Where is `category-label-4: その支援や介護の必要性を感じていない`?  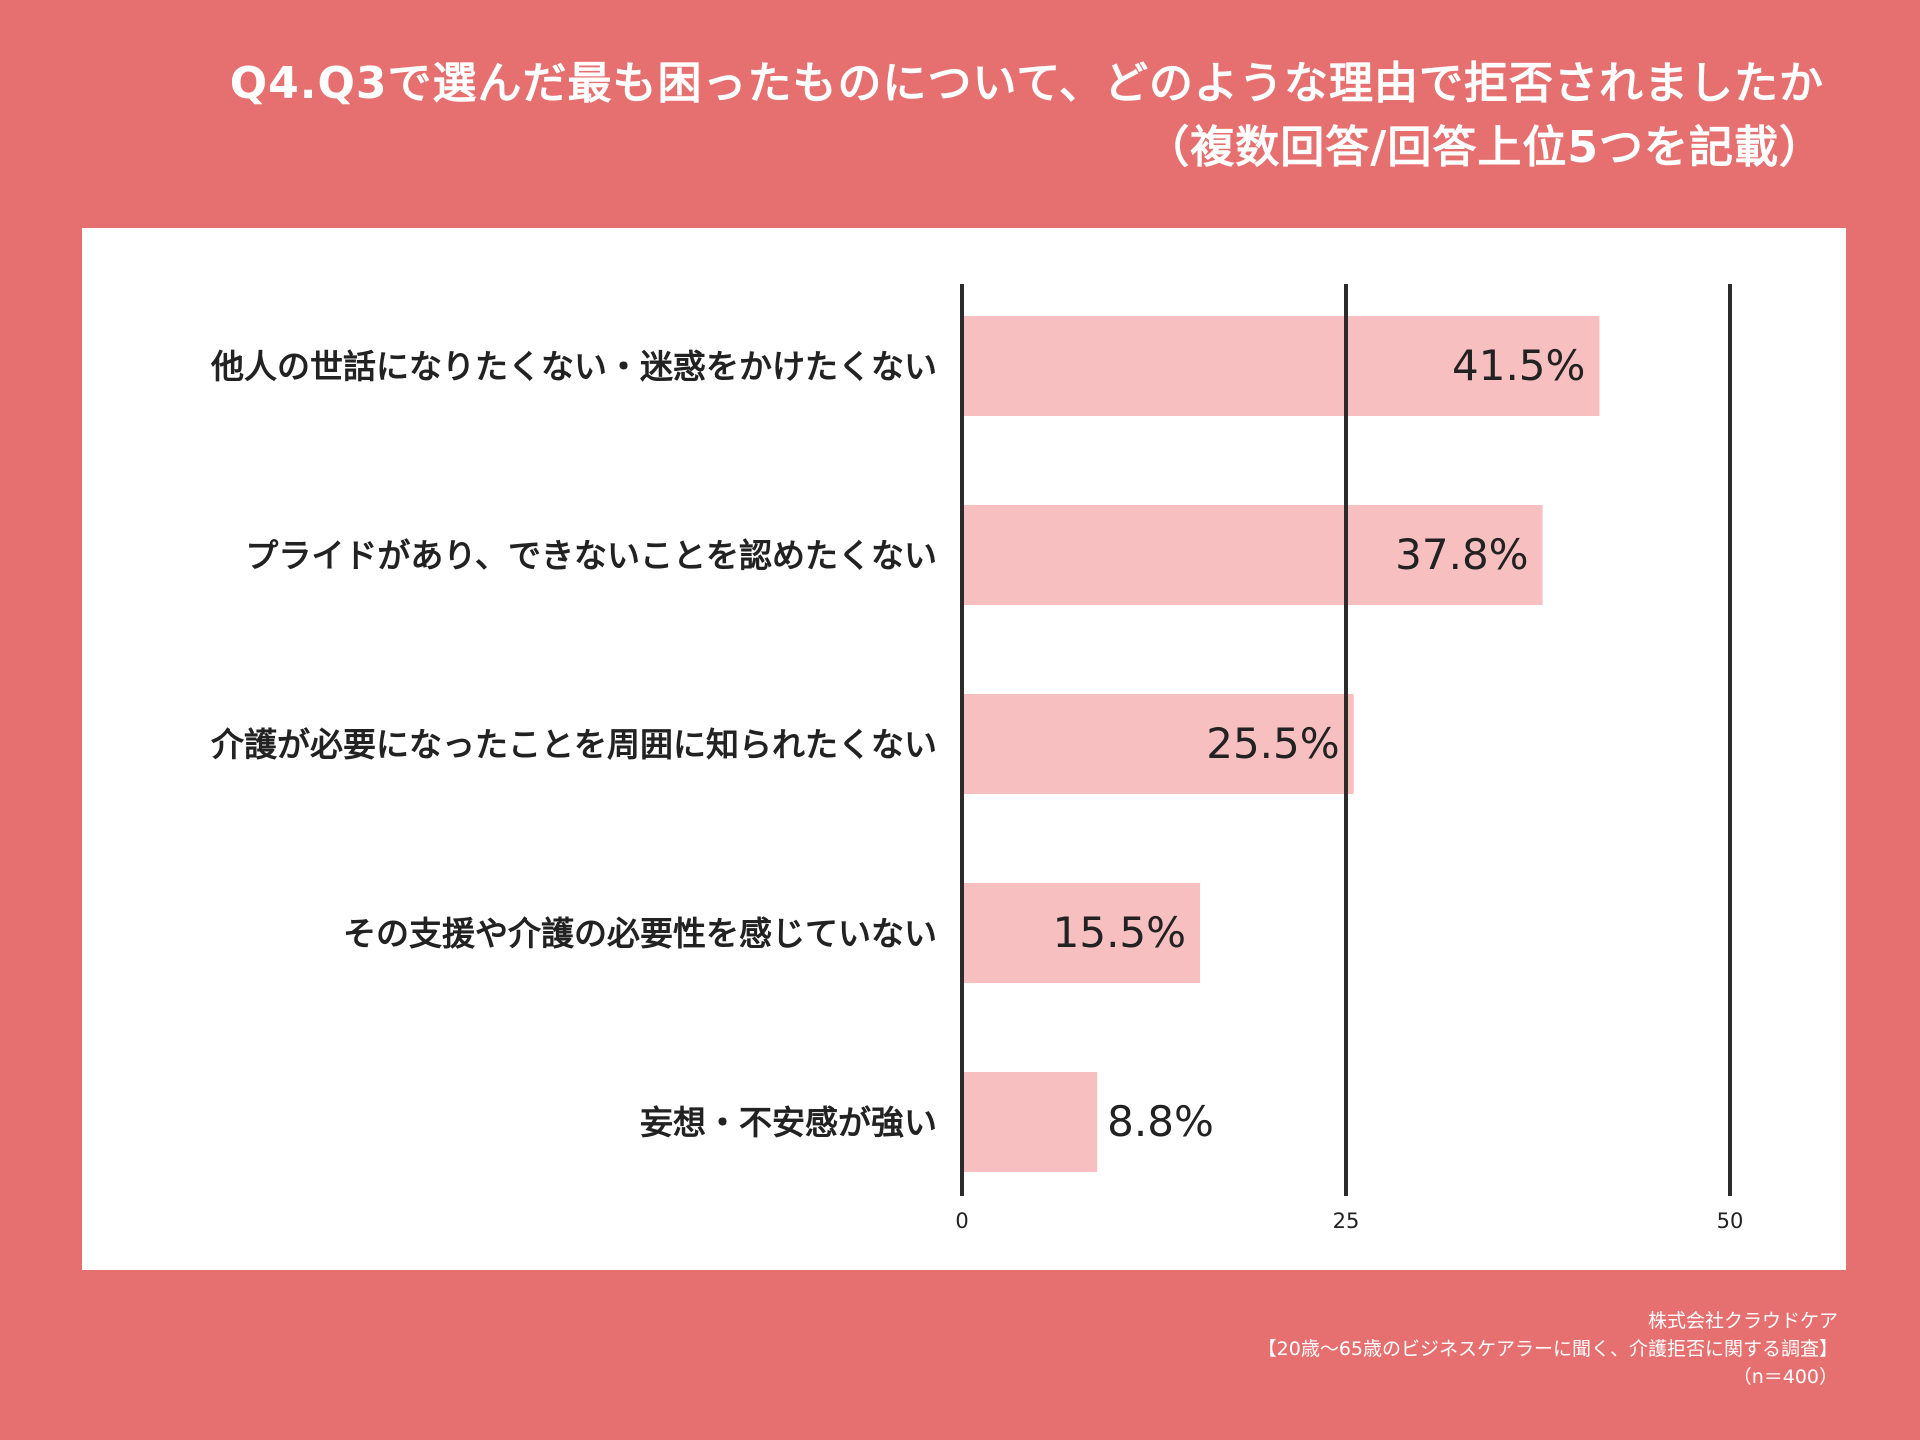 category-label-4: その支援や介護の必要性を感じていない is located at coordinates (640, 933).